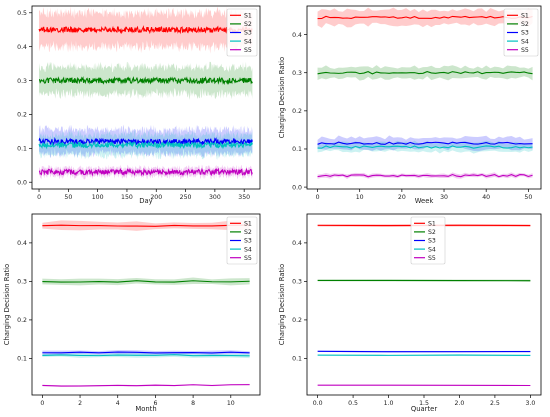 The width and height of the screenshot is (550, 417). Describe the element at coordinates (318, 403) in the screenshot. I see `x-tick-label: 0.0` at that location.